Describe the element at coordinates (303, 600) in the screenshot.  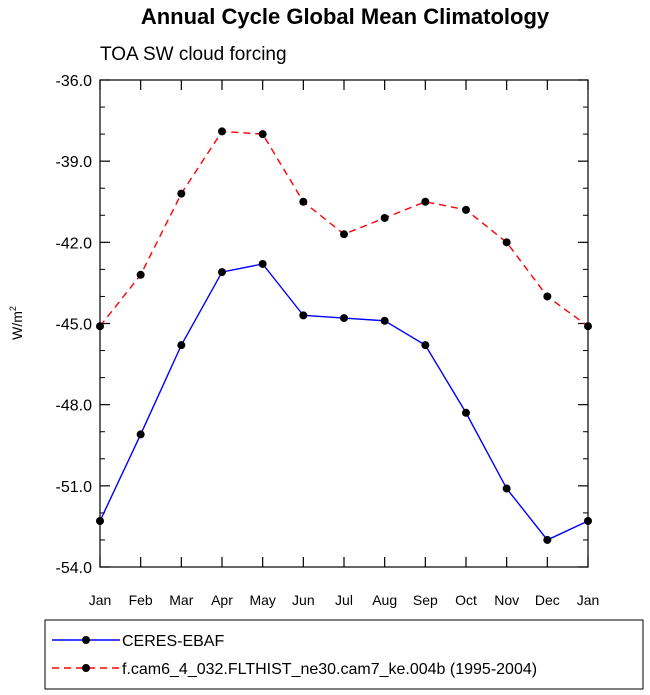
I see `x-tick-label: Jun` at that location.